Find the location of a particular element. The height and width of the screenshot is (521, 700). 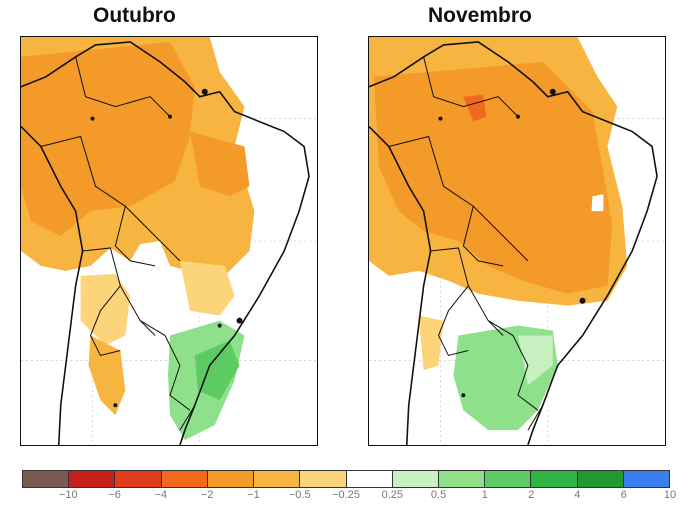

legend-label: 4 is located at coordinates (577, 495).